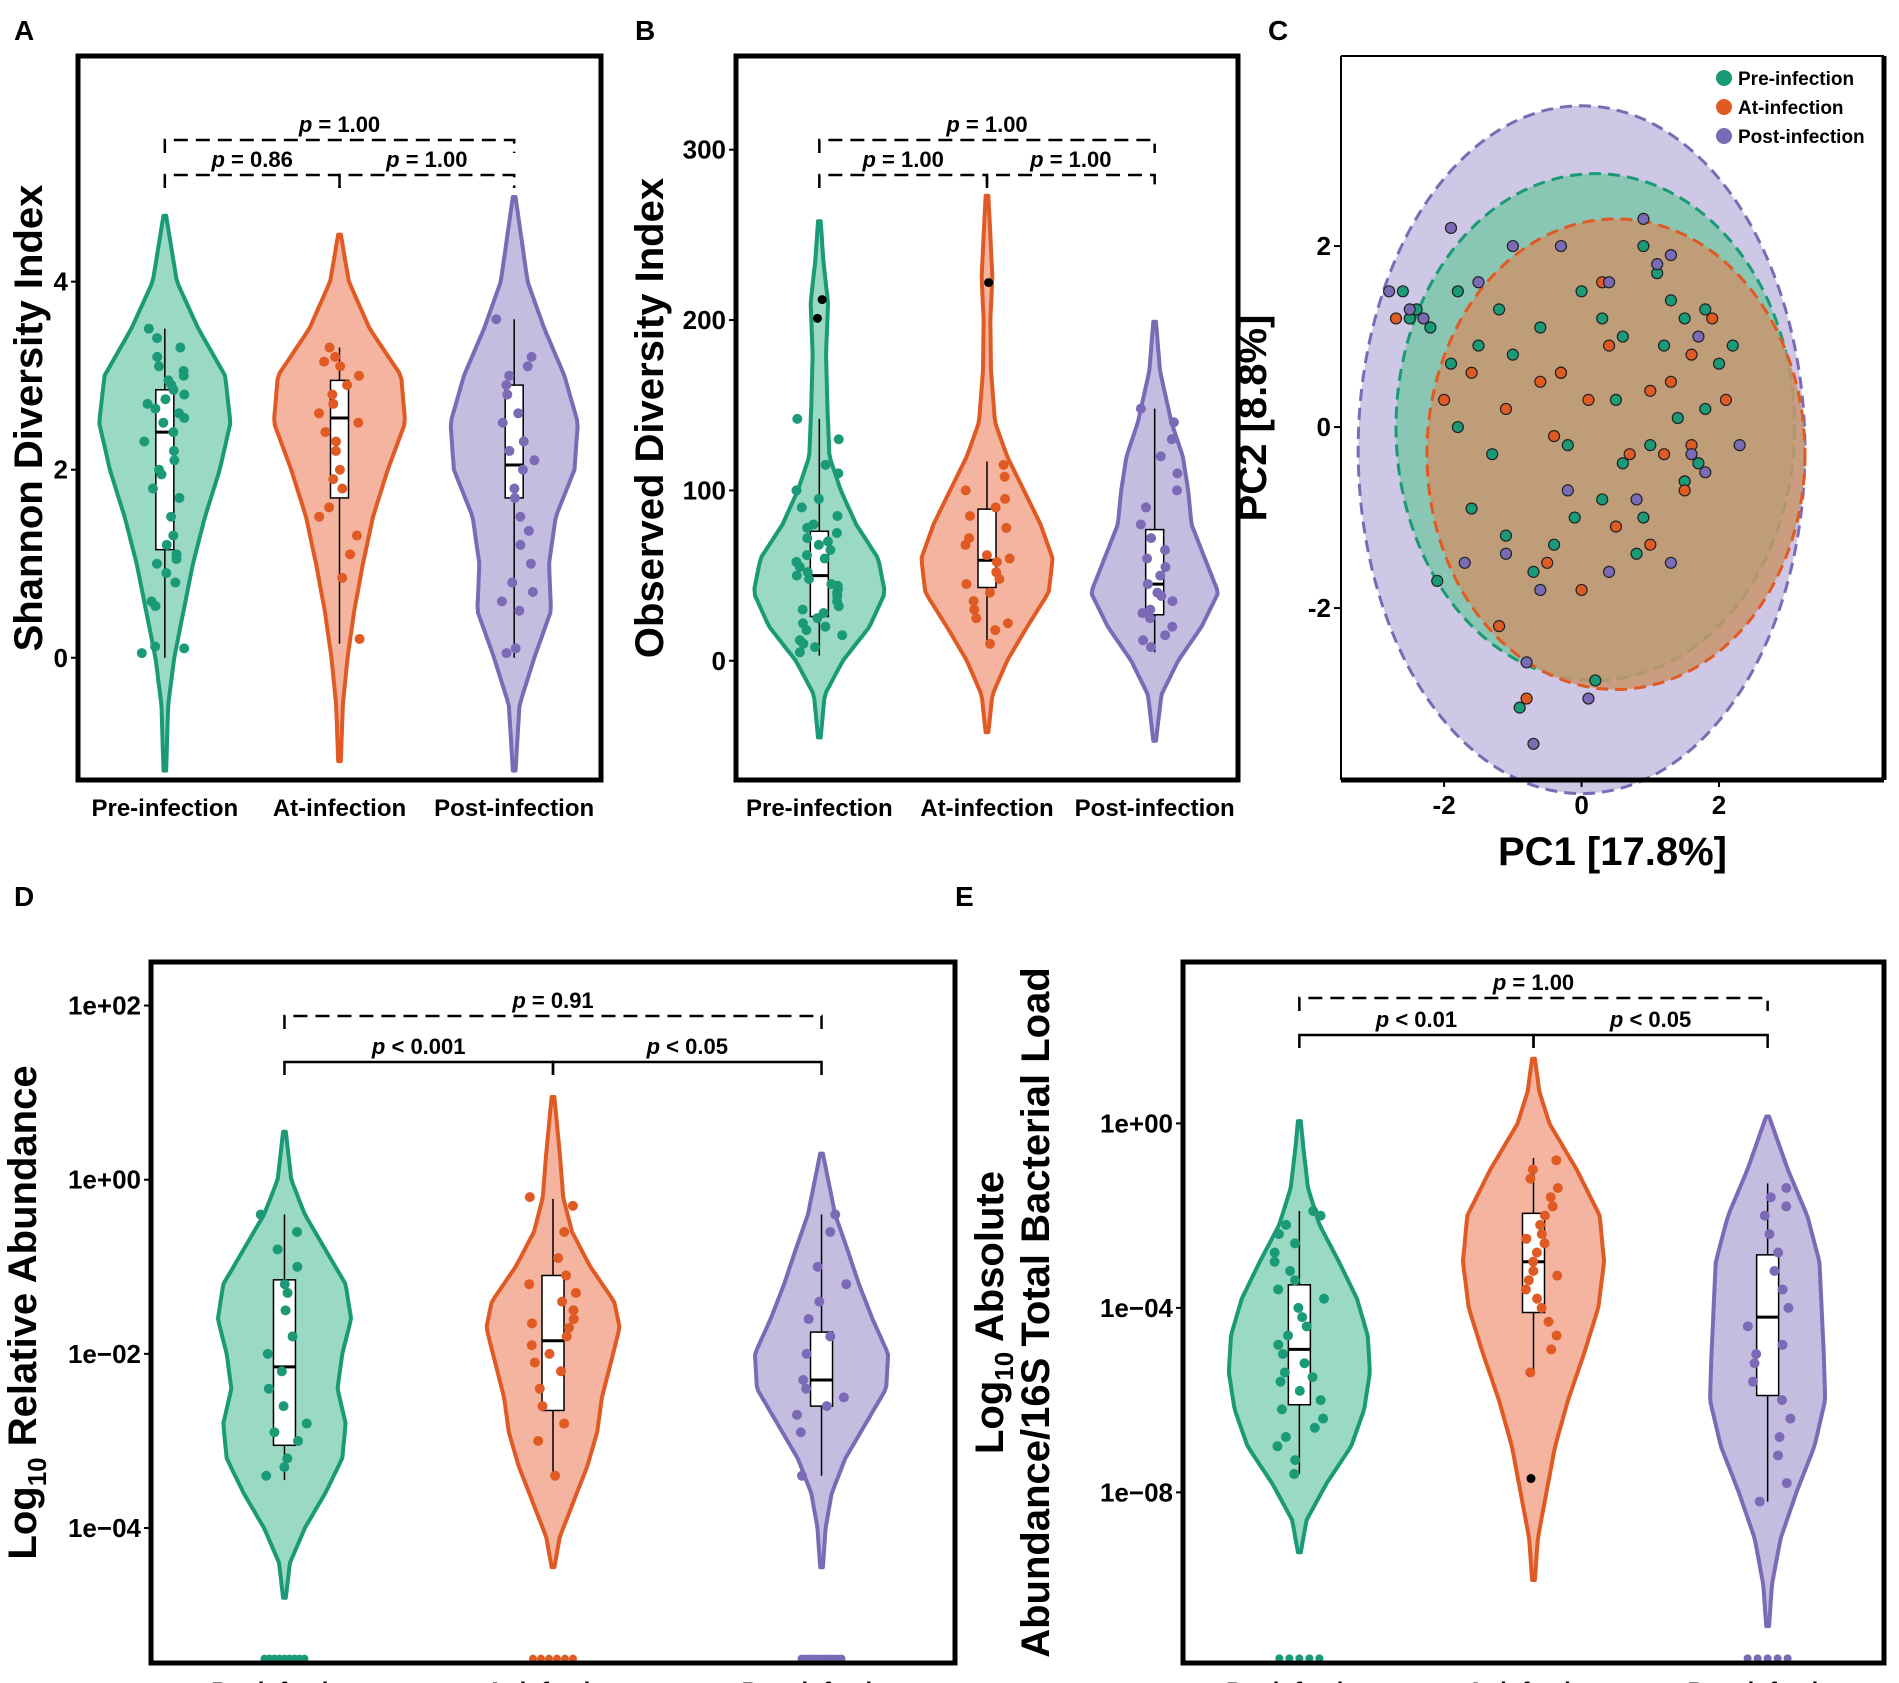 The image size is (1899, 1683). What do you see at coordinates (259, 159) in the screenshot?
I see `p-value: = 0.86` at bounding box center [259, 159].